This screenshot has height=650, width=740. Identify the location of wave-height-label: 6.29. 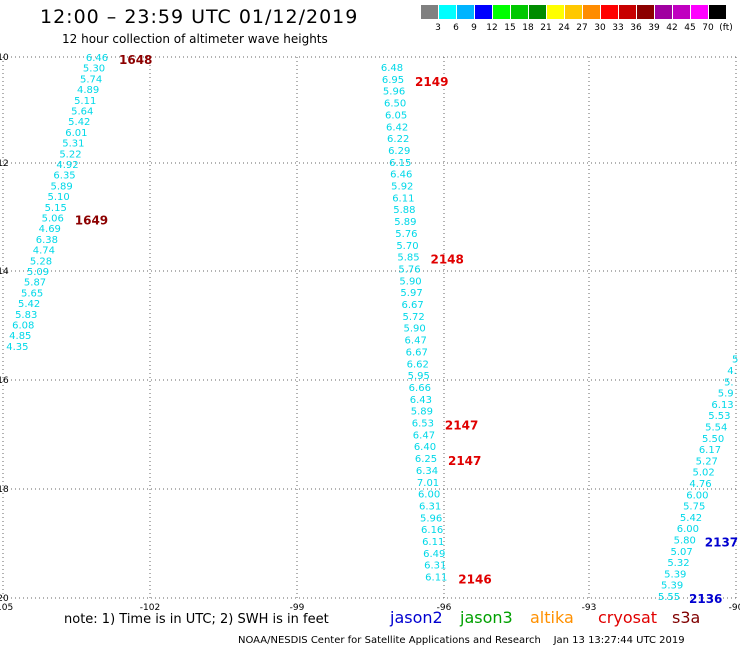
(399, 151).